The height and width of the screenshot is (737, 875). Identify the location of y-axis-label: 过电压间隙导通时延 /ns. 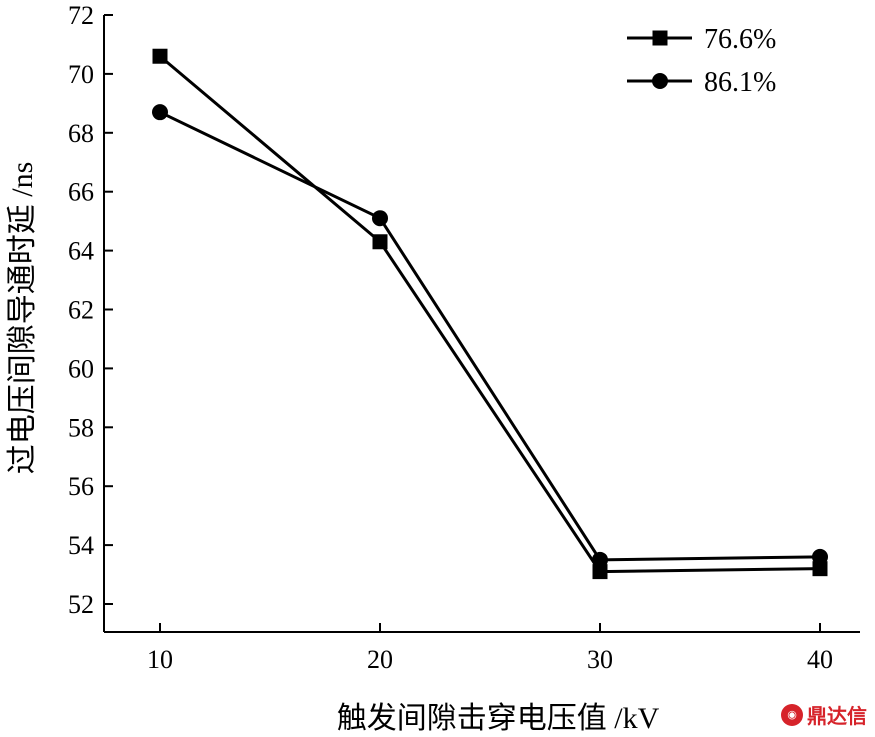
(22, 318).